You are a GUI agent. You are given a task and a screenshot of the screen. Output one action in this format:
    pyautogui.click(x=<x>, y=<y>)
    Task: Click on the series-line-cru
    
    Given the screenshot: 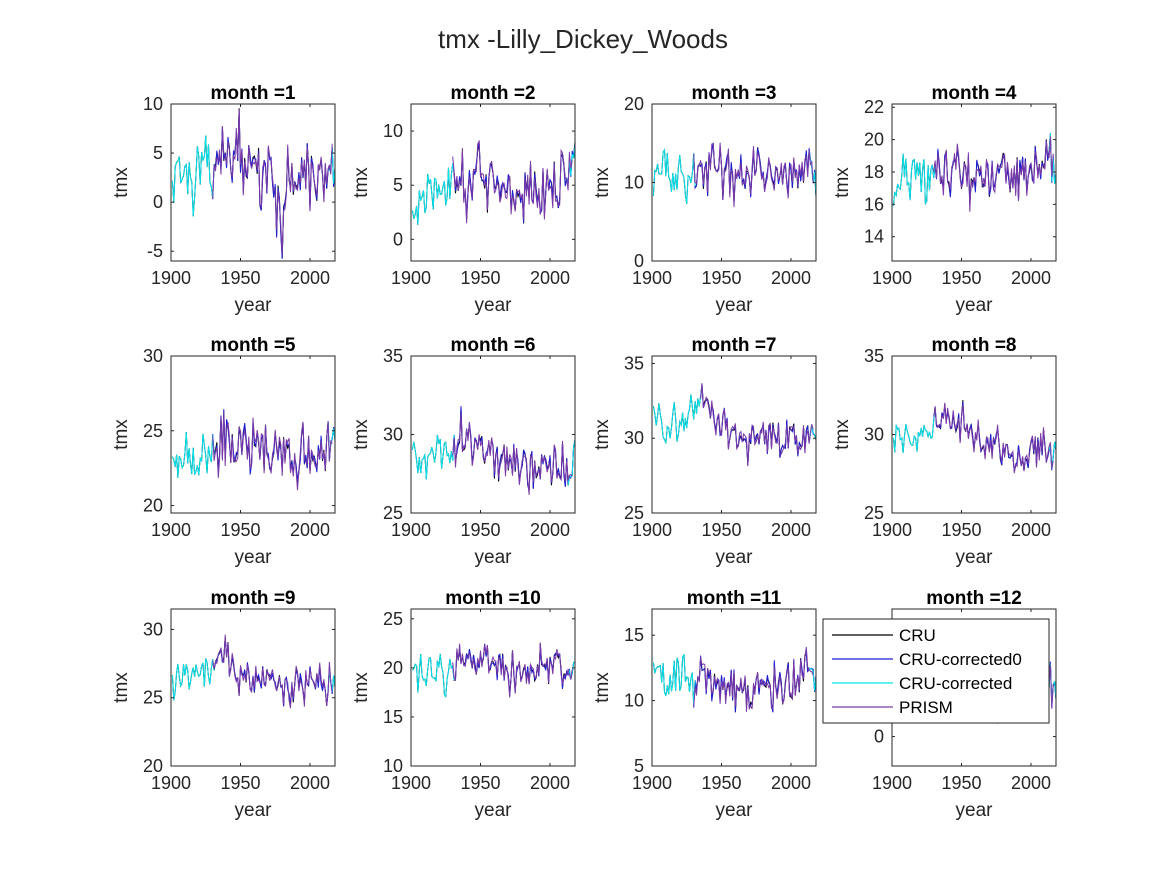 What is the action you would take?
    pyautogui.click(x=493, y=449)
    